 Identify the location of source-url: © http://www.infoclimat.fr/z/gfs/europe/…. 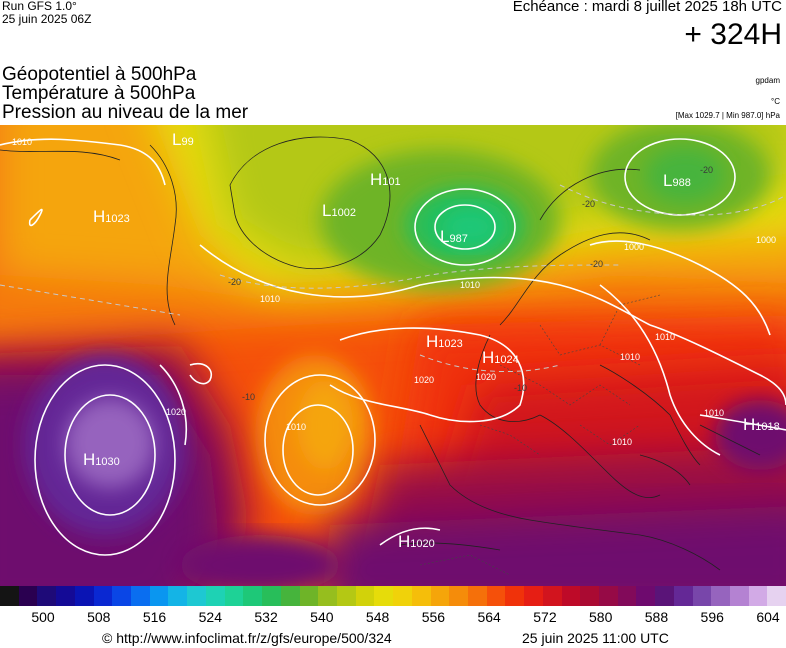
(247, 638).